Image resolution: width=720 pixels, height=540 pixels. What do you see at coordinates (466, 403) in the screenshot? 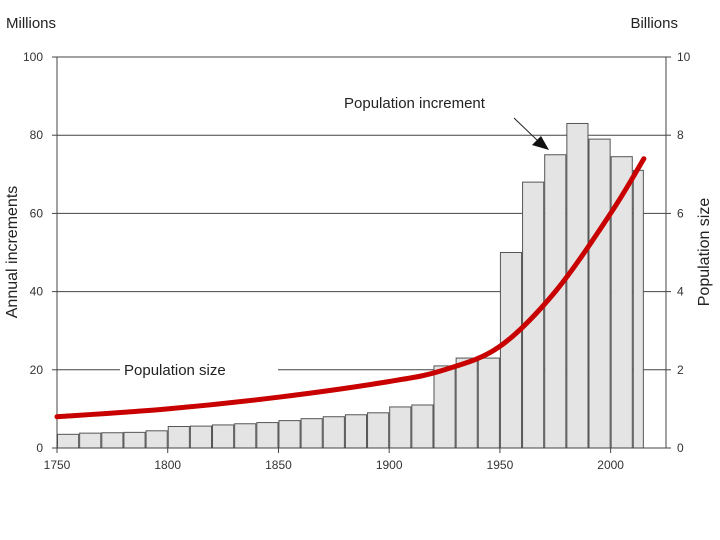
I see `increment-bar-1930` at bounding box center [466, 403].